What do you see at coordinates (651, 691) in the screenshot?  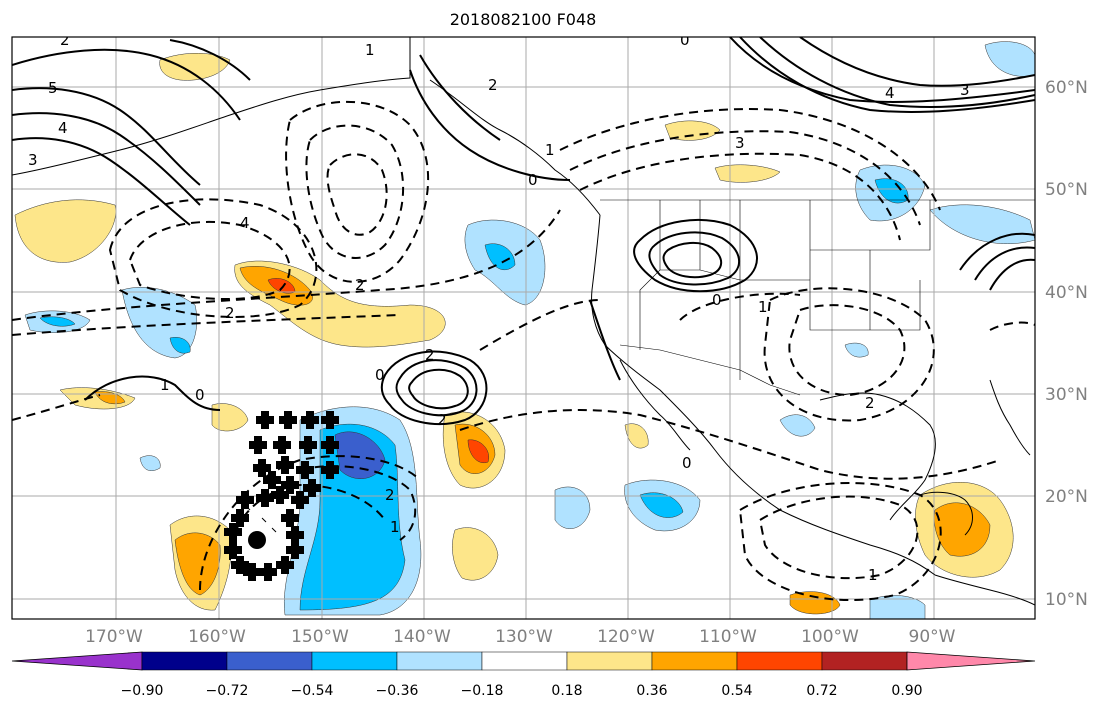 I see `colorbar-tick-label: 0.36` at bounding box center [651, 691].